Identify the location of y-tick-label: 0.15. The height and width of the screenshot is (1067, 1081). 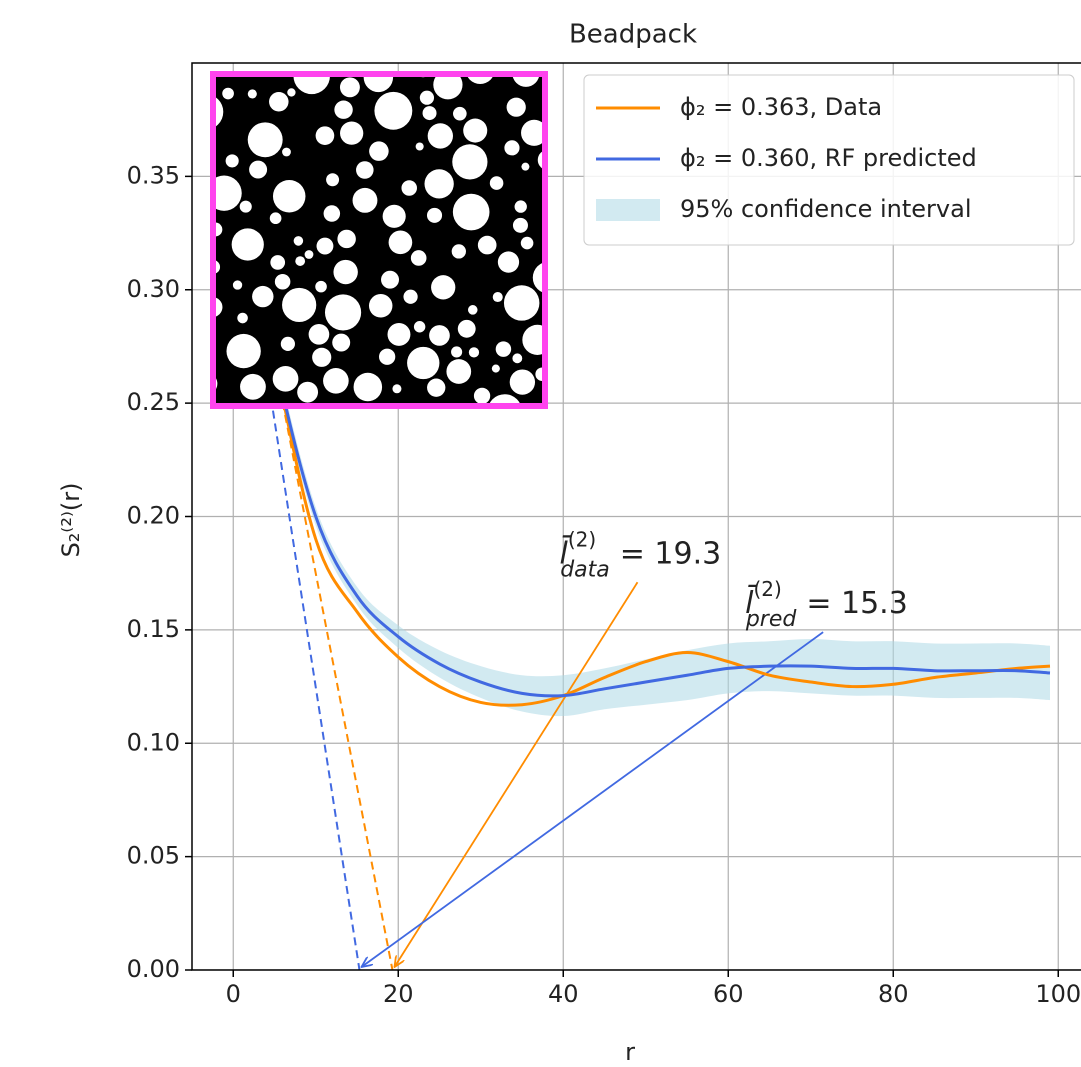
(153, 629).